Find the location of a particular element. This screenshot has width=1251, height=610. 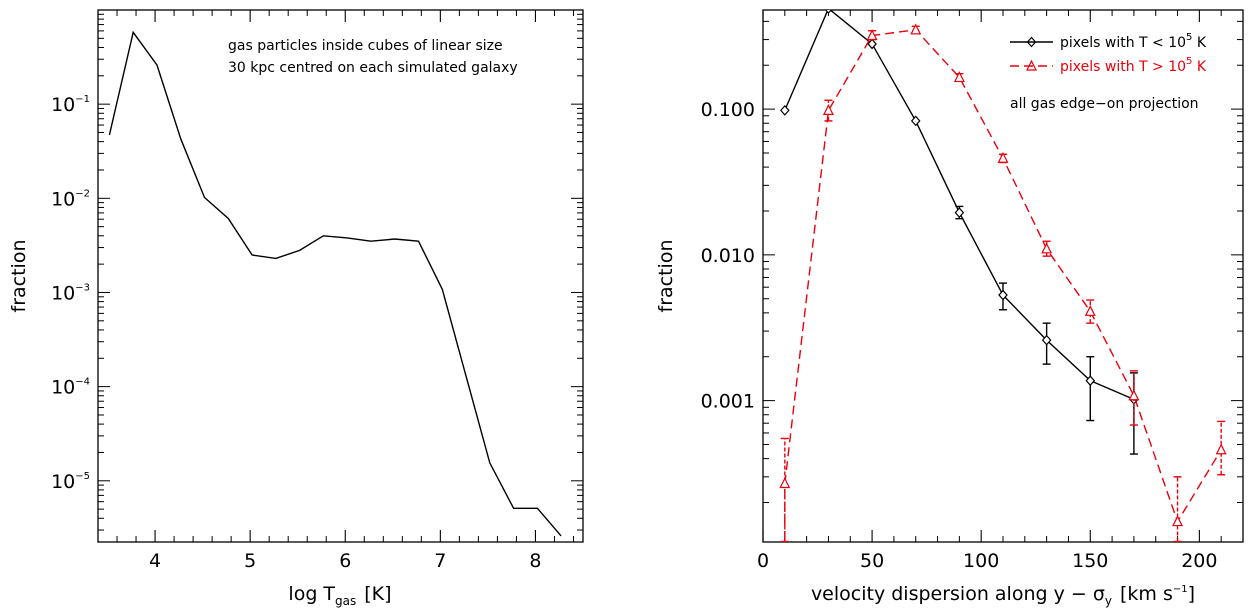

x-tick-label: 5 is located at coordinates (250, 561).